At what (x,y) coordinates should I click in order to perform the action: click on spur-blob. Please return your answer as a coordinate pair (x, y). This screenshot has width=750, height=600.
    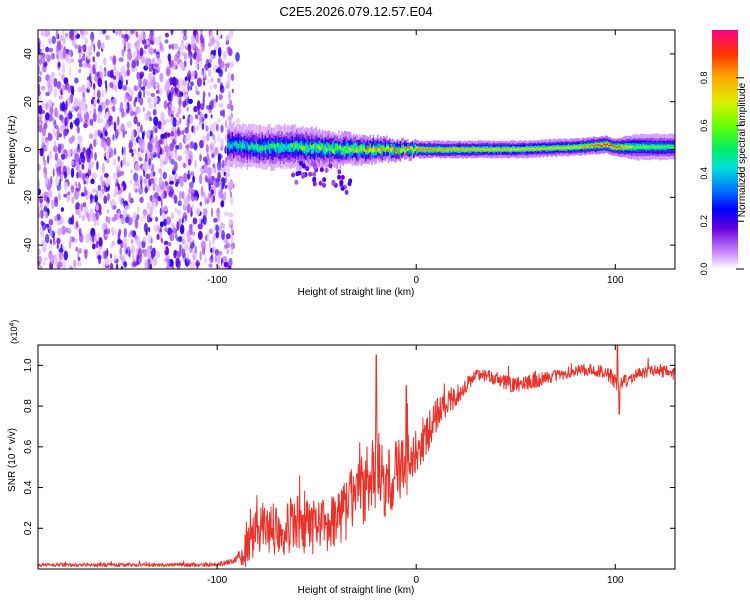
    Looking at the image, I should click on (301, 163).